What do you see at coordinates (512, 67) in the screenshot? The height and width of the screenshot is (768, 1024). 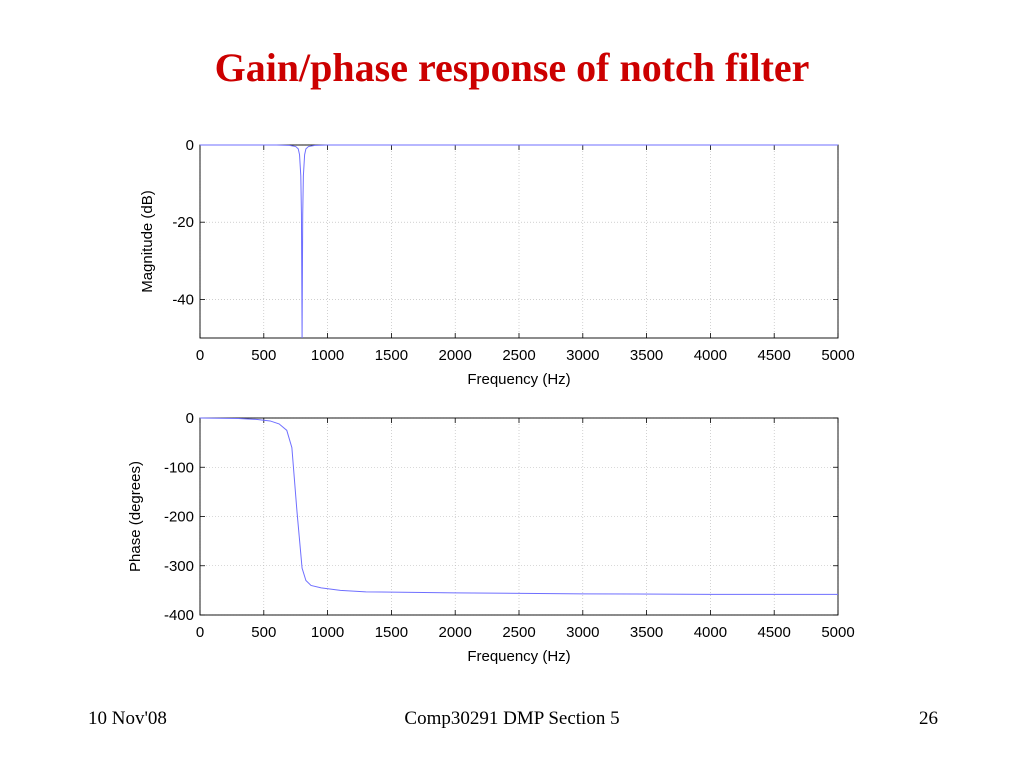 I see `slide-title: Gain/phase response of notch filter` at bounding box center [512, 67].